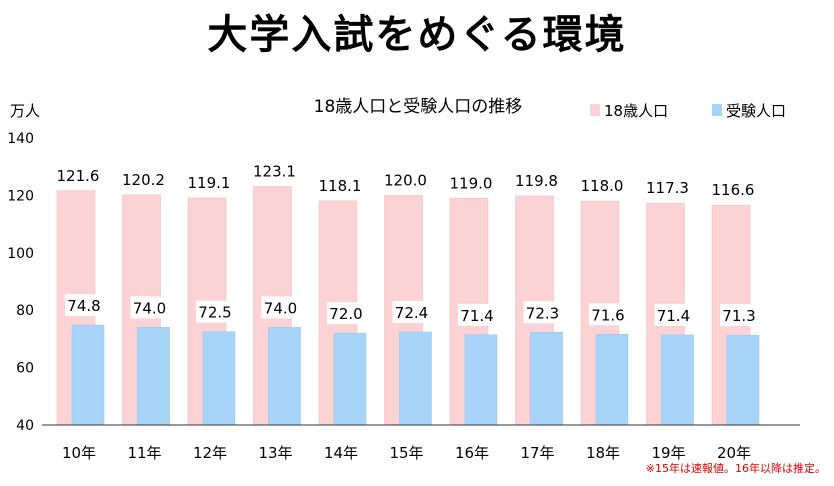  I want to click on data-label-series2: 72.0, so click(345, 314).